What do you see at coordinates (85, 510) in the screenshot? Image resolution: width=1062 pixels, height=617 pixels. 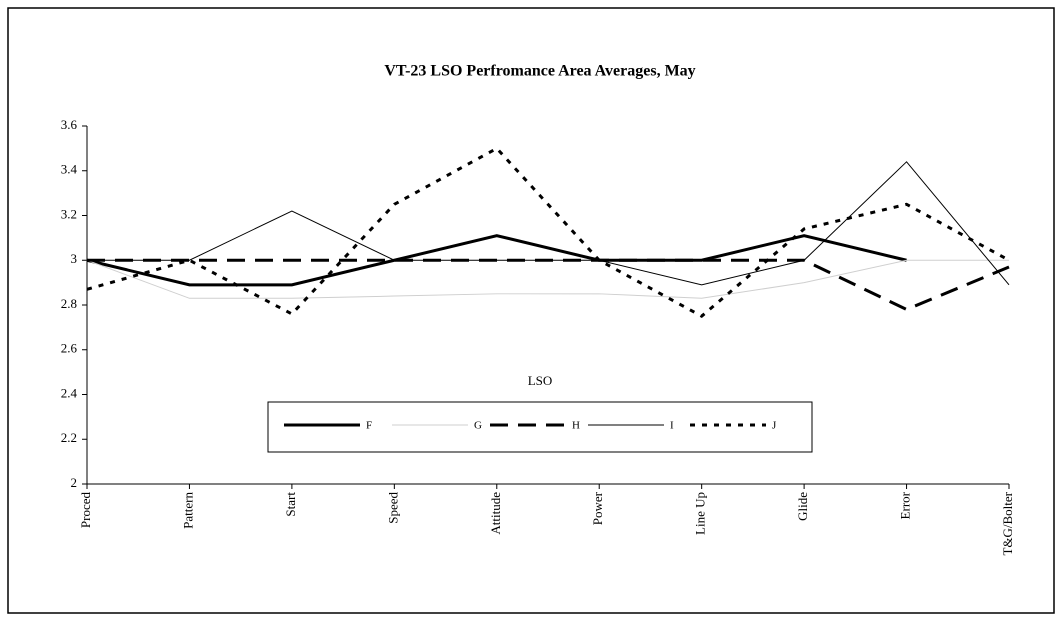 I see `x-tick-label: Proced` at bounding box center [85, 510].